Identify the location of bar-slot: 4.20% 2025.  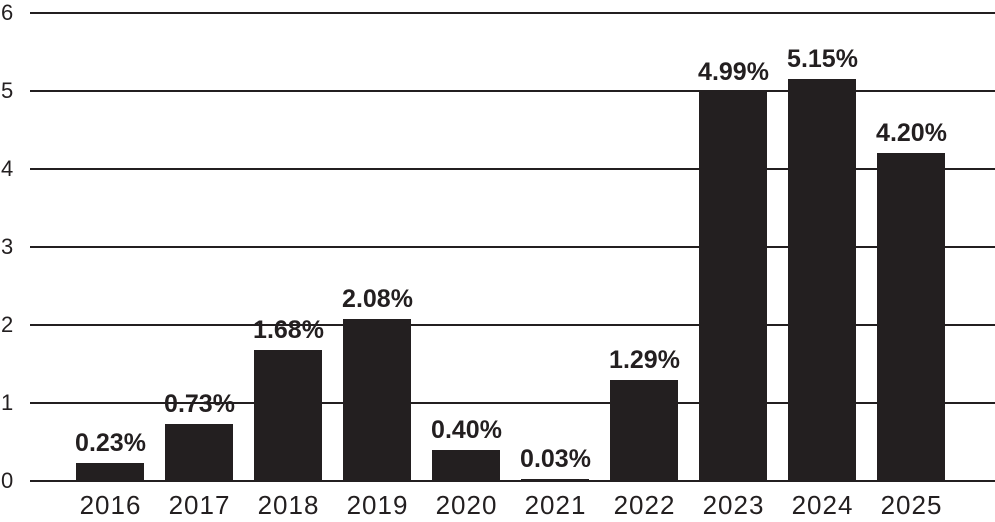
(911, 266).